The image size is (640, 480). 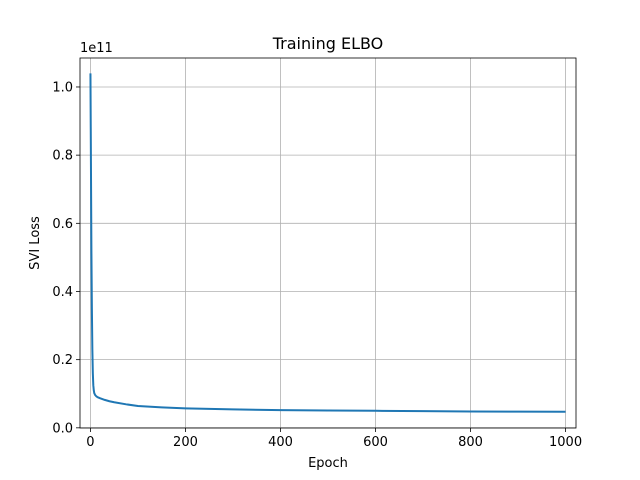 I want to click on x-axis-label: Epoch, so click(x=328, y=463).